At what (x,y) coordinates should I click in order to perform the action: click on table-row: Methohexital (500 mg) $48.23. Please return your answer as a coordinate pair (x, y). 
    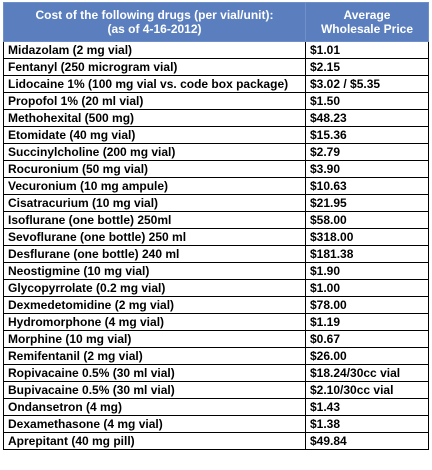
    Looking at the image, I should click on (216, 118).